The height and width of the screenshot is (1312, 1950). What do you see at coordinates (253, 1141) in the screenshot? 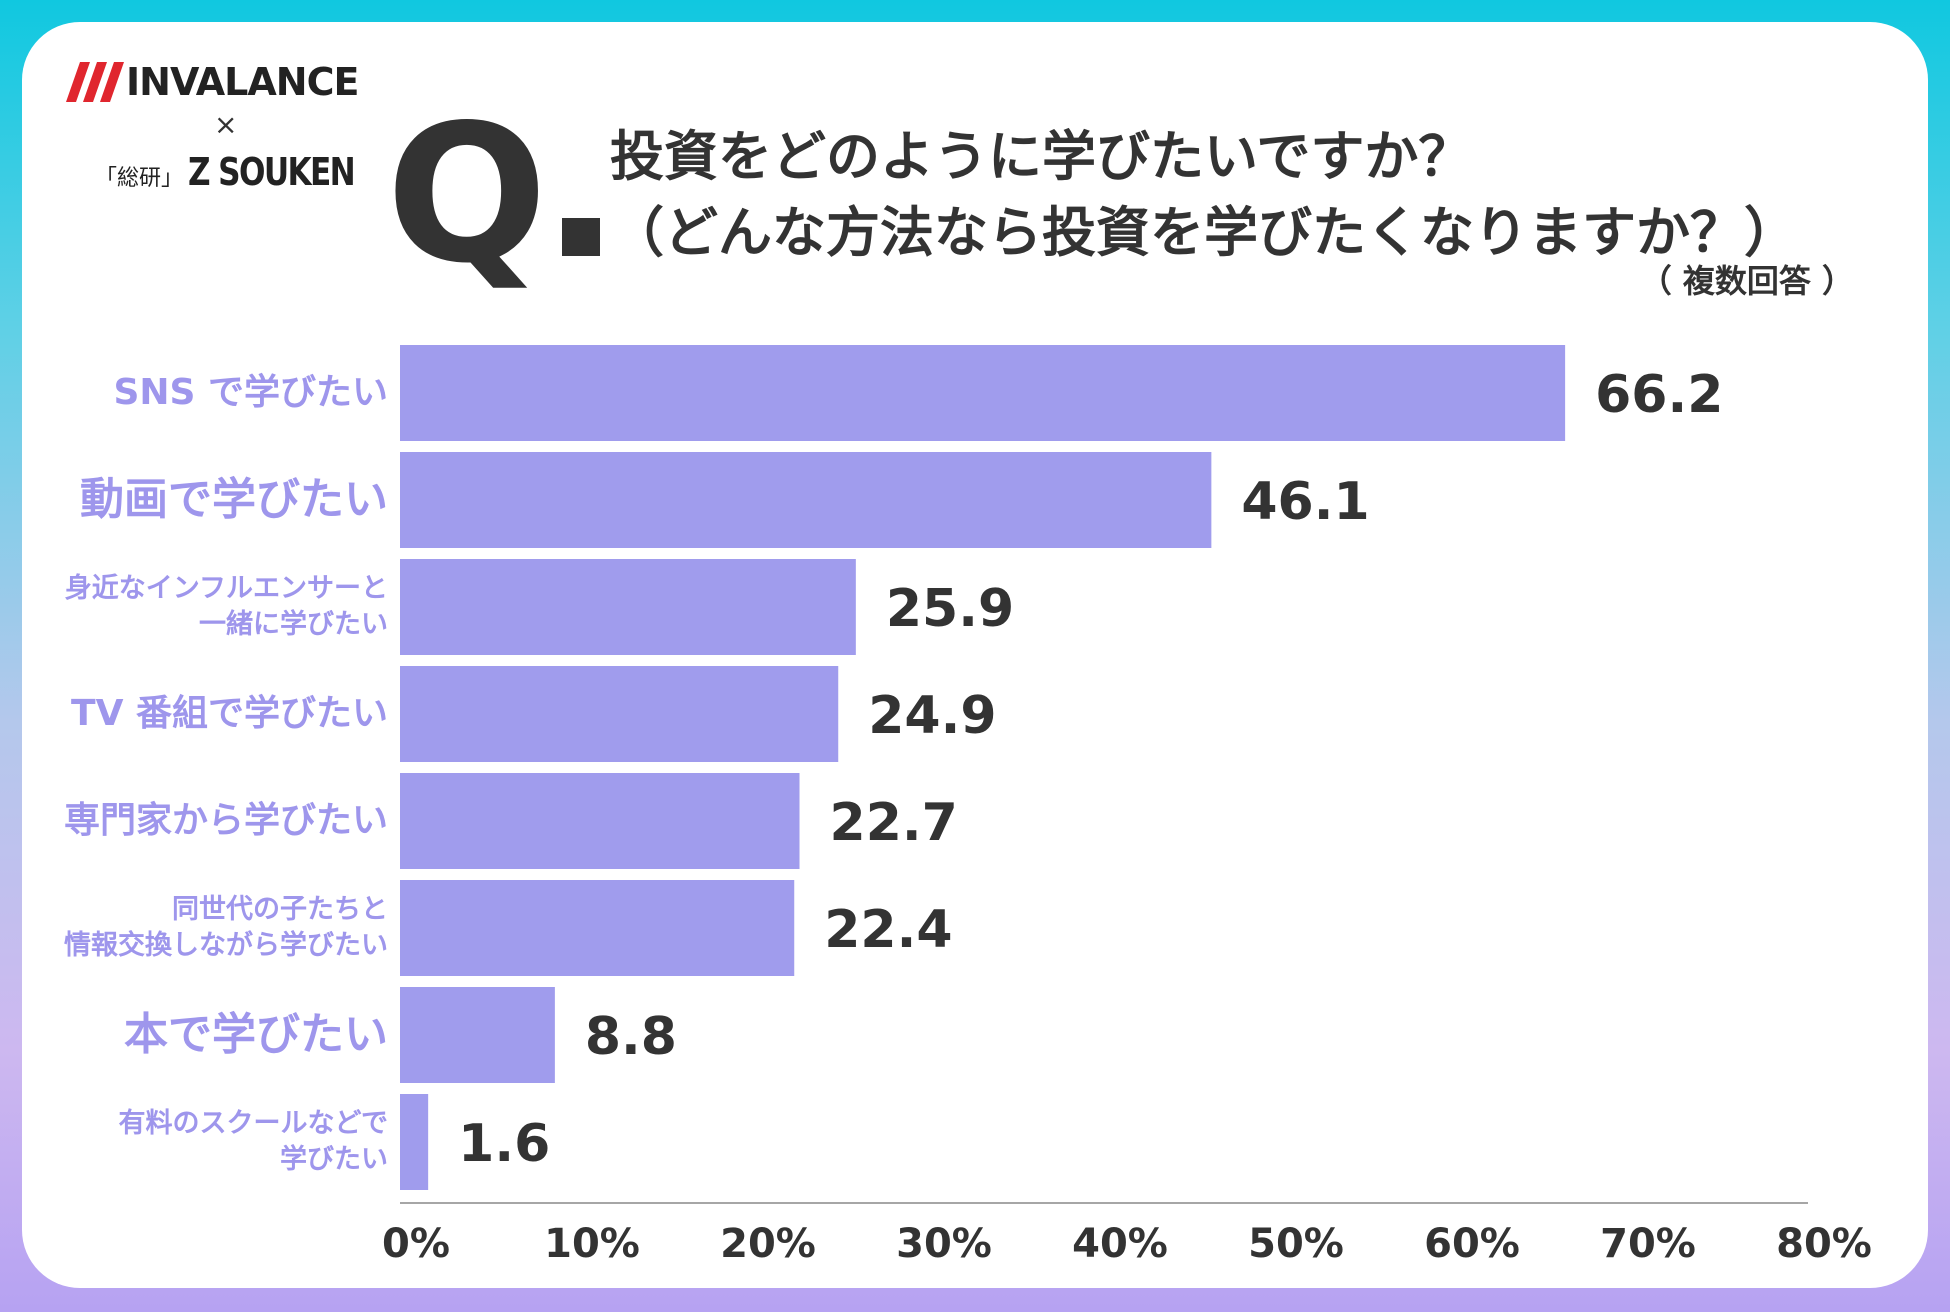
I see `category-label: 有料のスクールなどで 学びたい` at bounding box center [253, 1141].